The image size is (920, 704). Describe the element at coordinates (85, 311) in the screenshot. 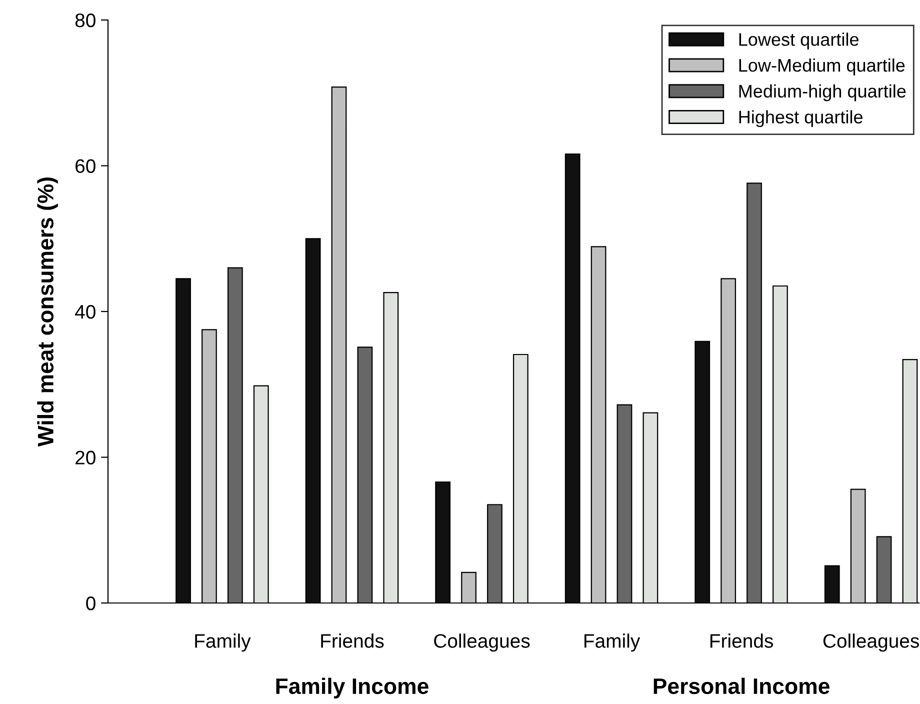

I see `y-tick-label: 40` at that location.